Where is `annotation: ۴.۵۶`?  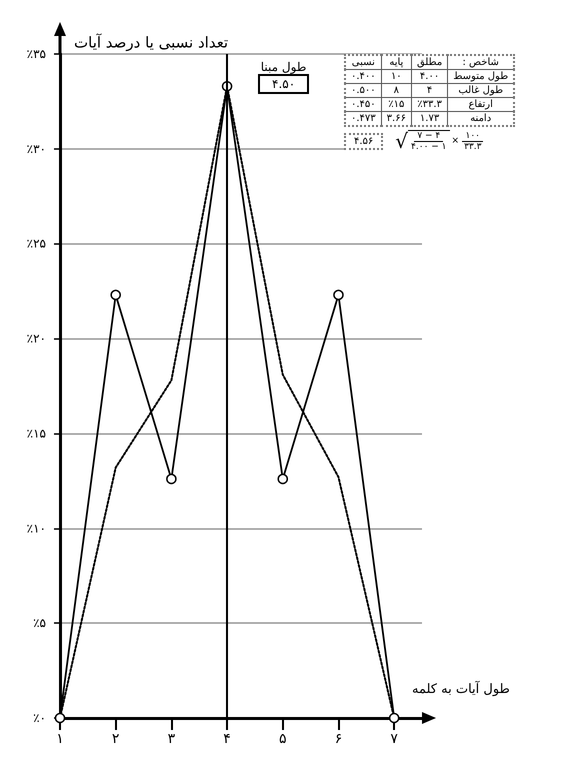 annotation: ۴.۵۶ is located at coordinates (364, 141).